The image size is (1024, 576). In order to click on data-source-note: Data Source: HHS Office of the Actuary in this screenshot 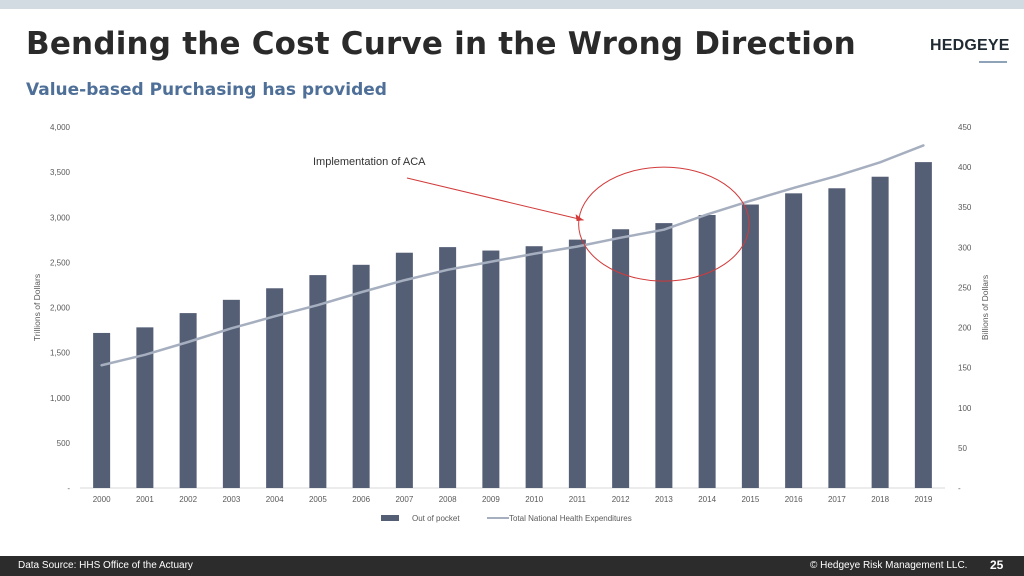, I will do `click(105, 565)`.